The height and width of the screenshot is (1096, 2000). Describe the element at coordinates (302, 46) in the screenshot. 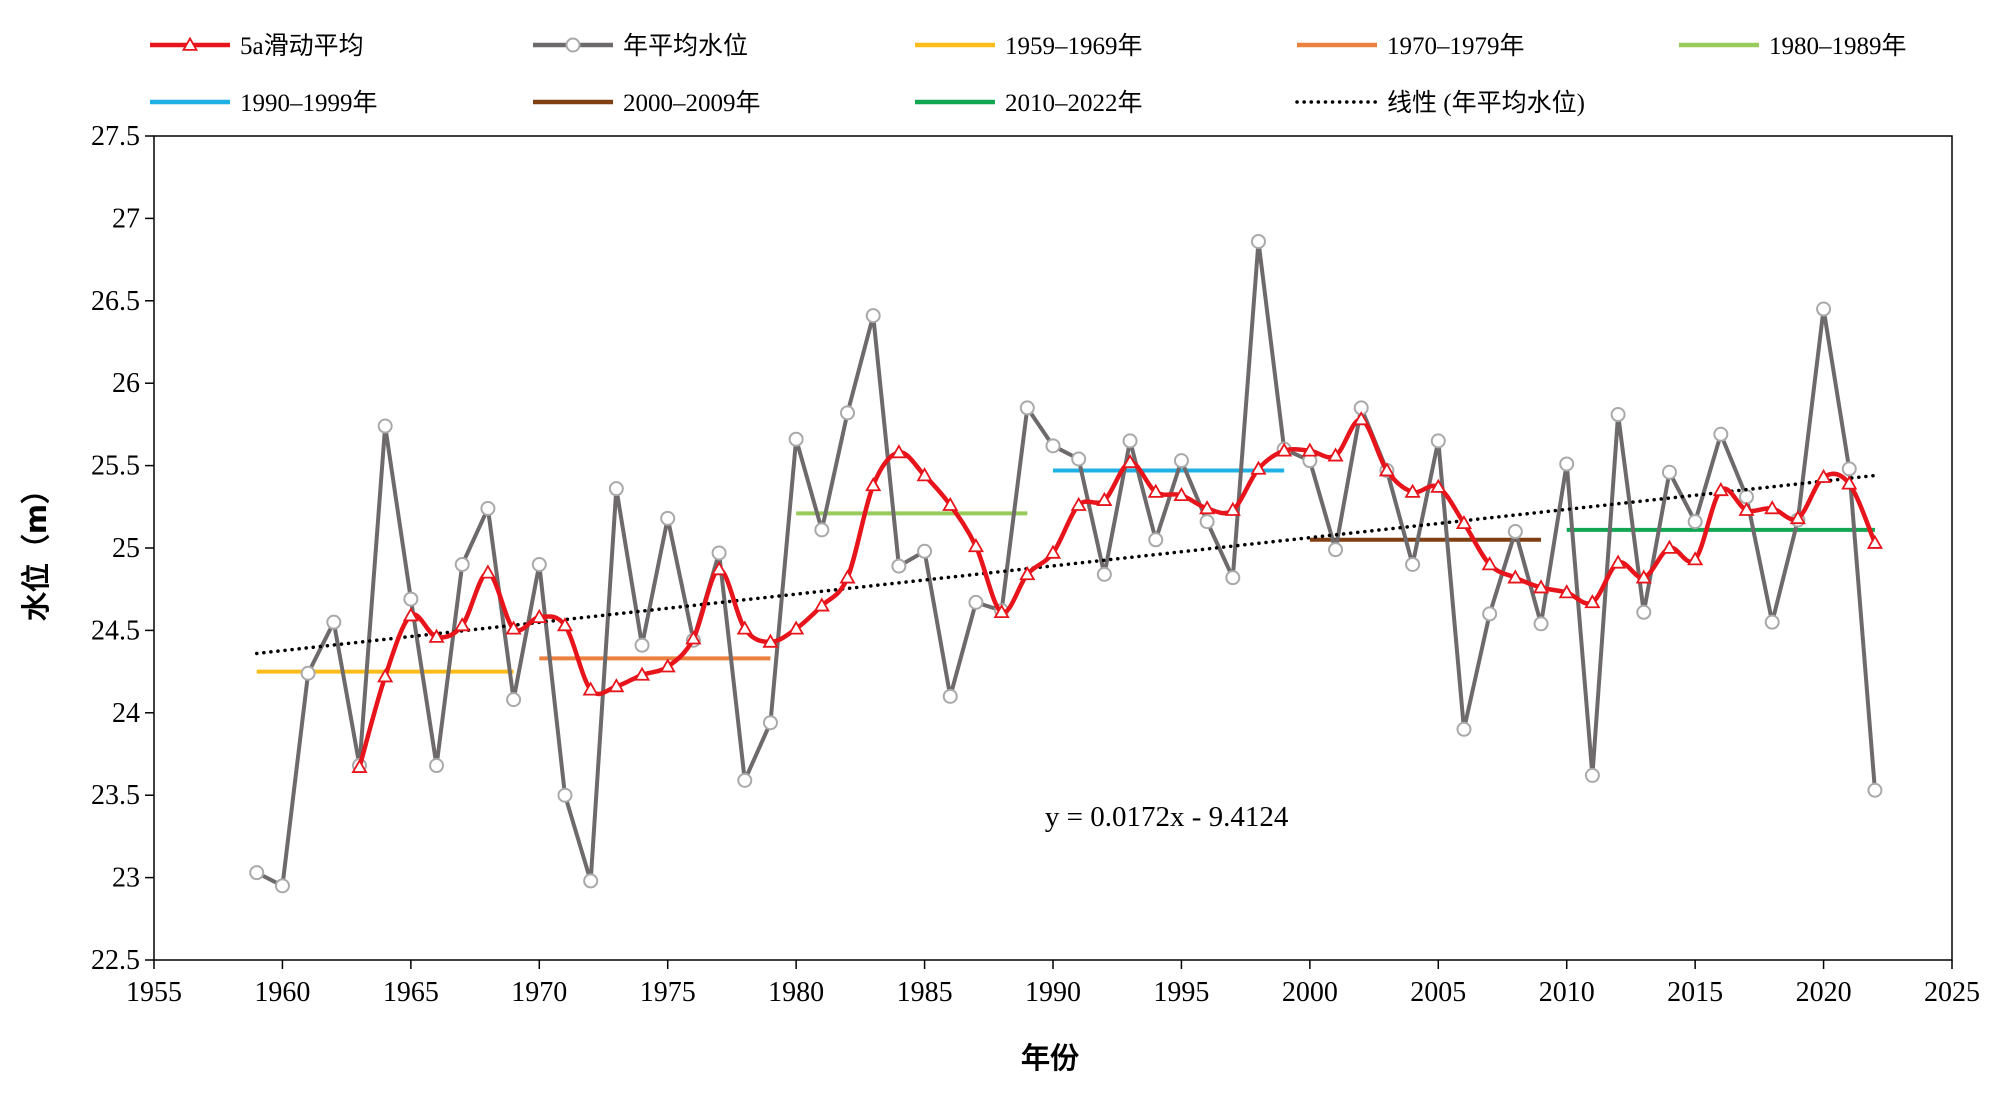

I see `legend-label: 5a滑动平均` at that location.